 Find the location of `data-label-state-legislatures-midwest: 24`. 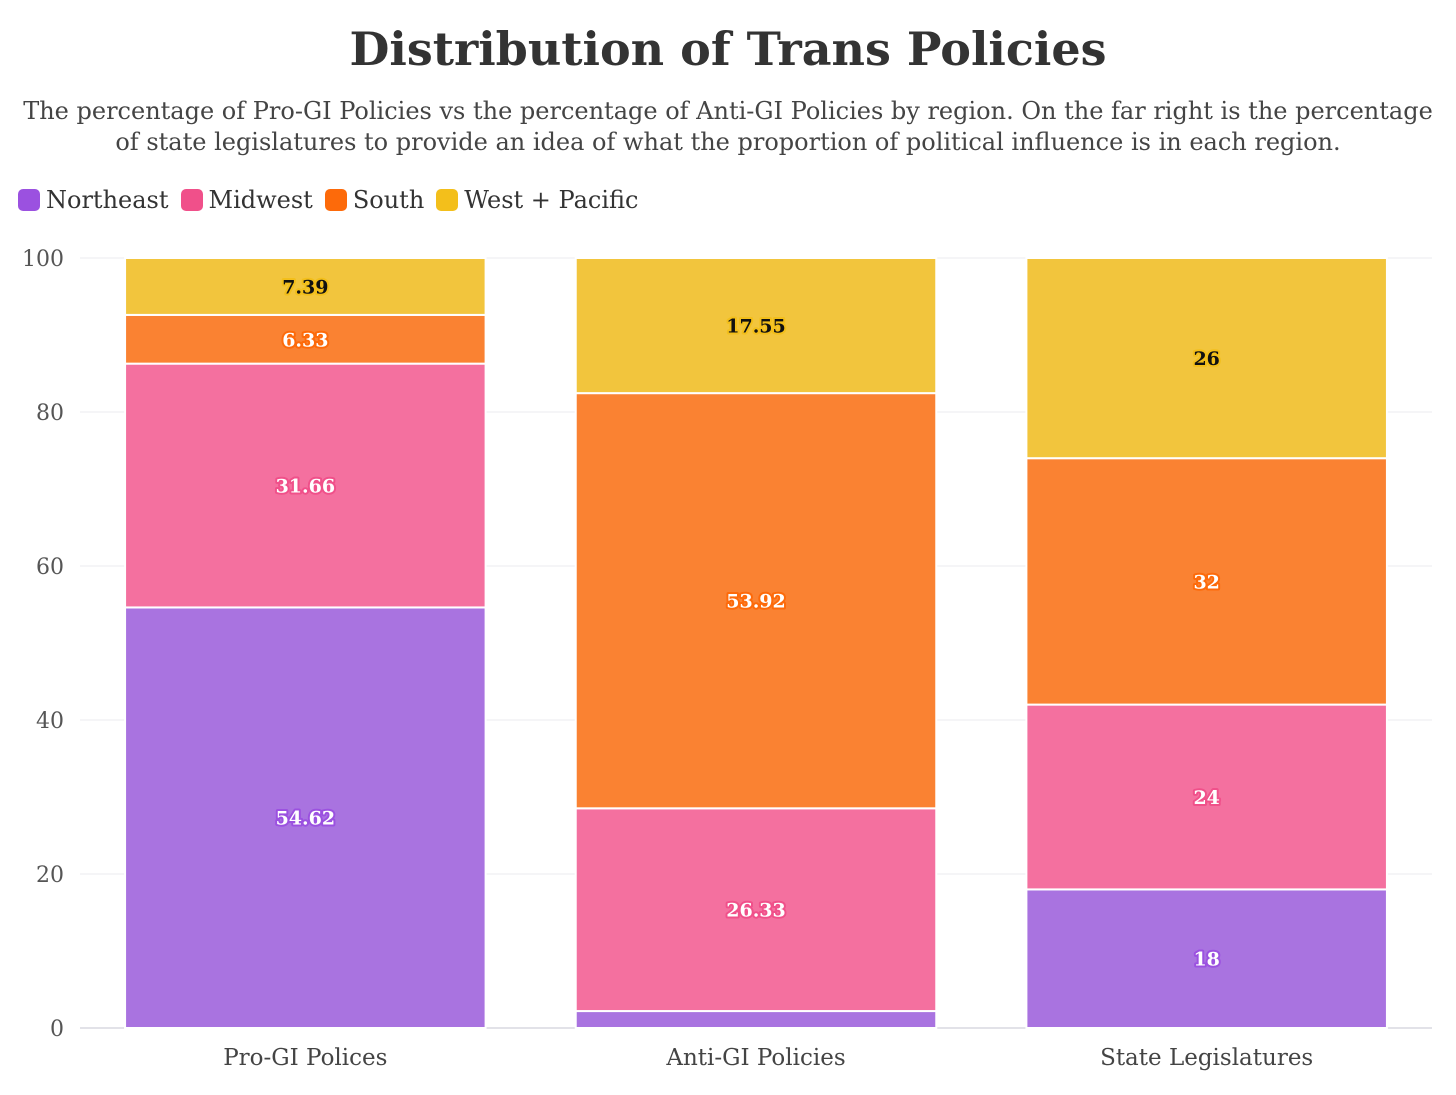

data-label-state-legislatures-midwest: 24 is located at coordinates (1206, 798).